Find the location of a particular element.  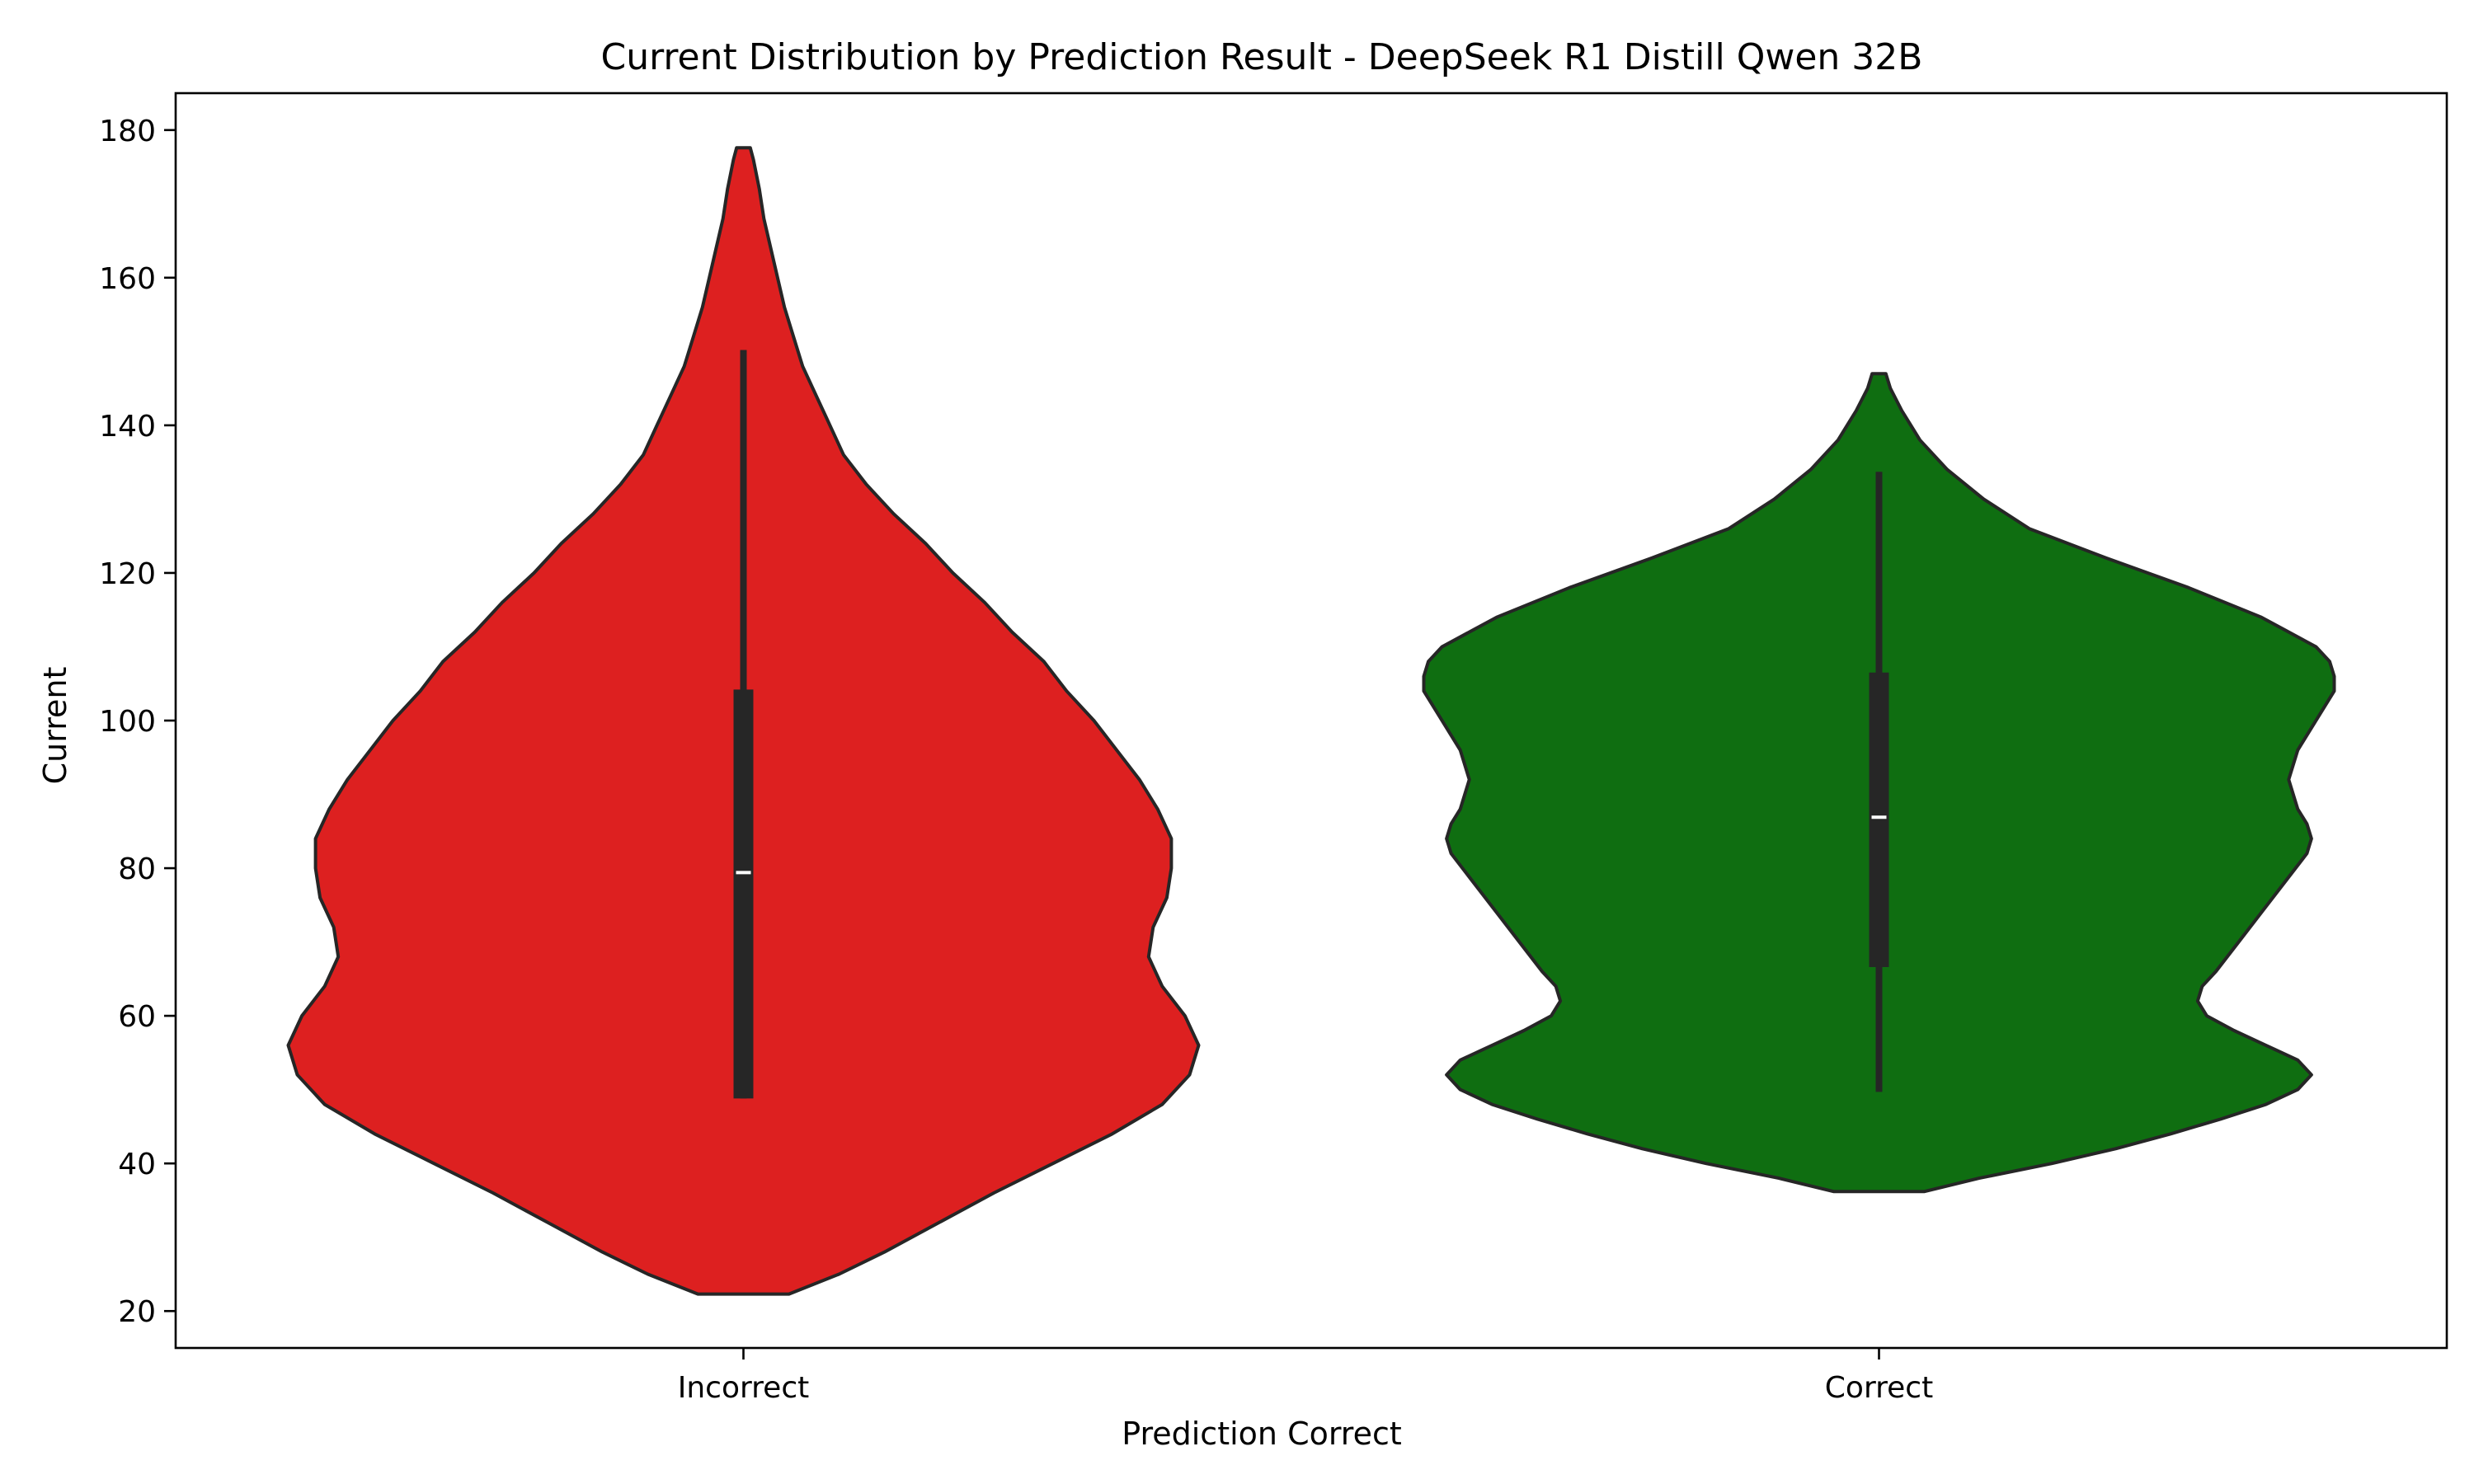

y-axis: 20 40 60 80 100 120 140 160 180 is located at coordinates (137, 722).